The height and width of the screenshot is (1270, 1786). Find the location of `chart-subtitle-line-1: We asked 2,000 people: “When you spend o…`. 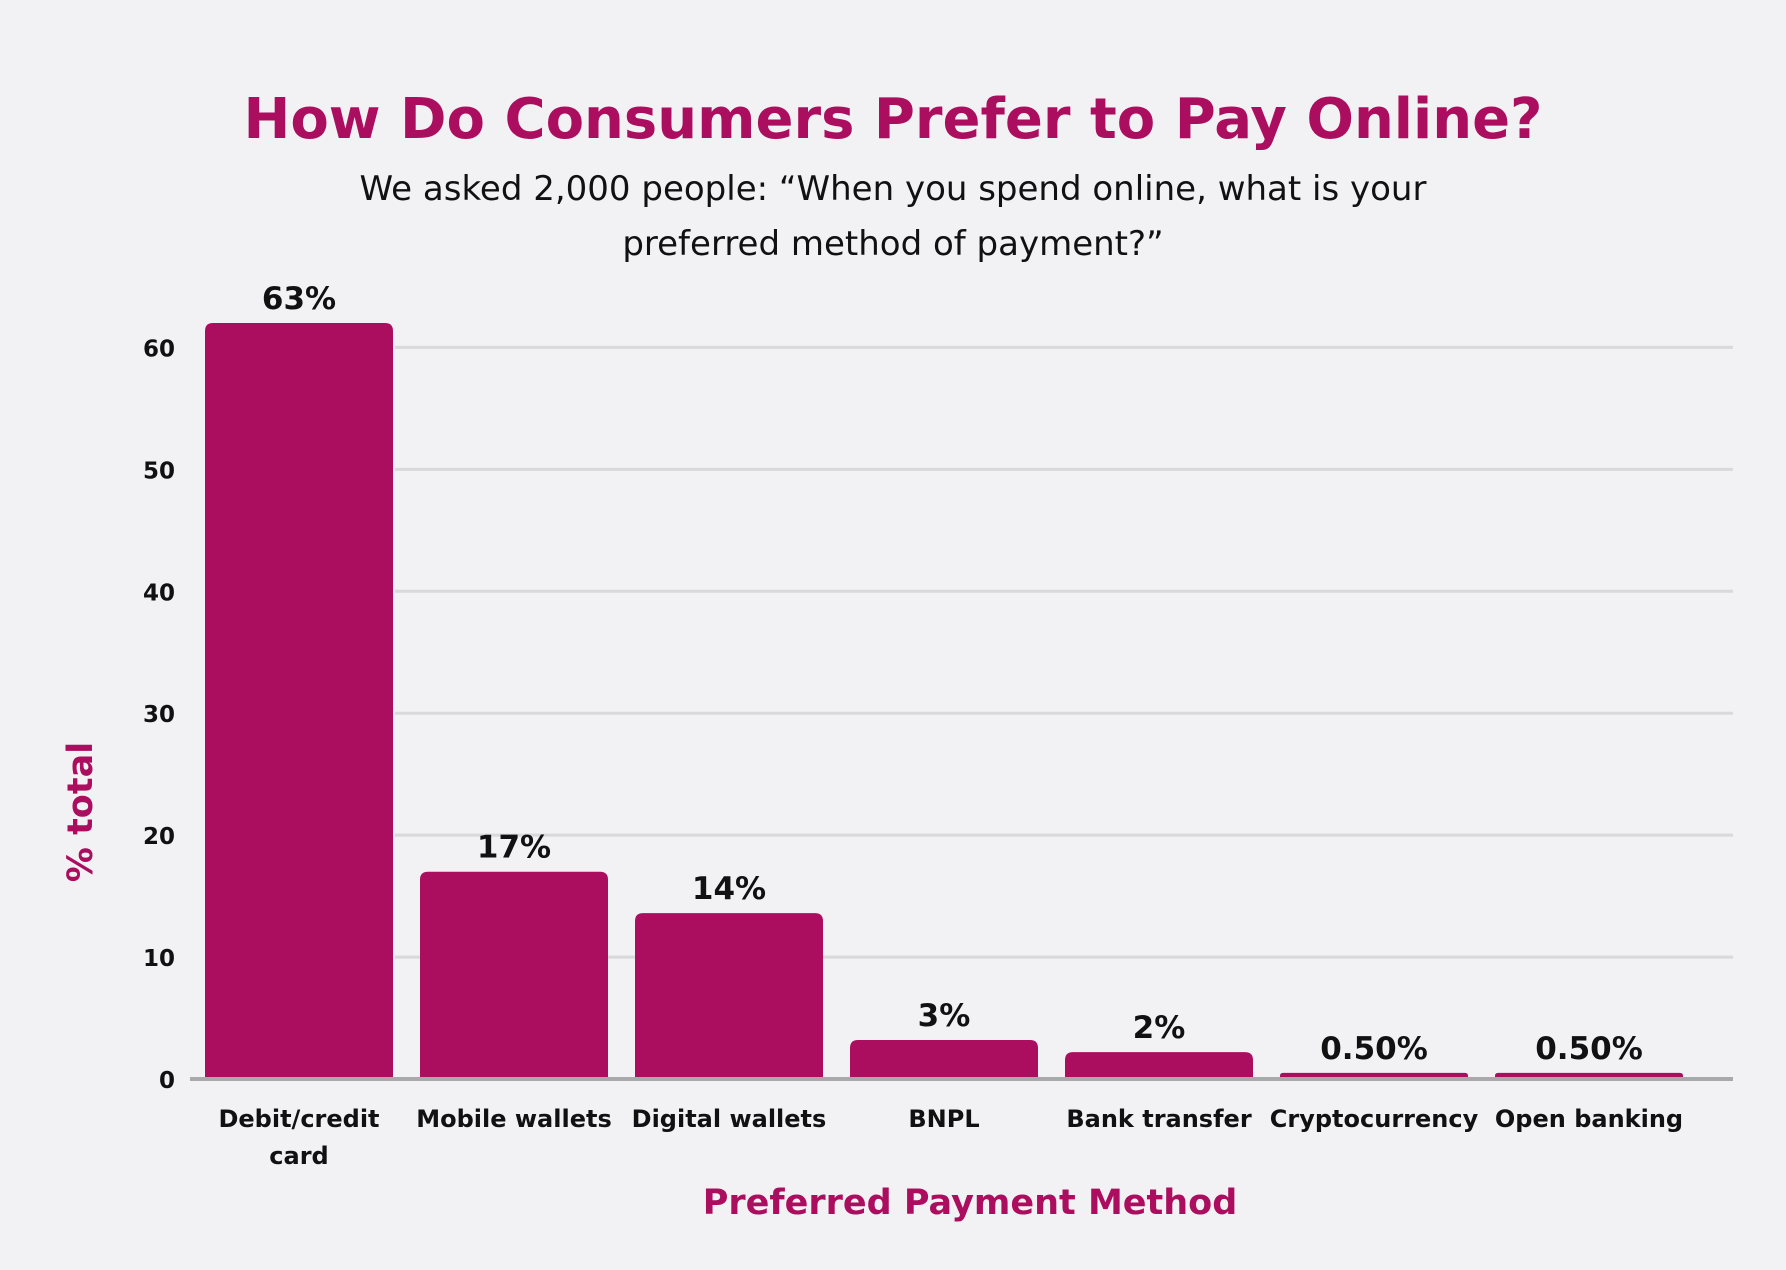

chart-subtitle-line-1: We asked 2,000 people: “When you spend o… is located at coordinates (893, 189).